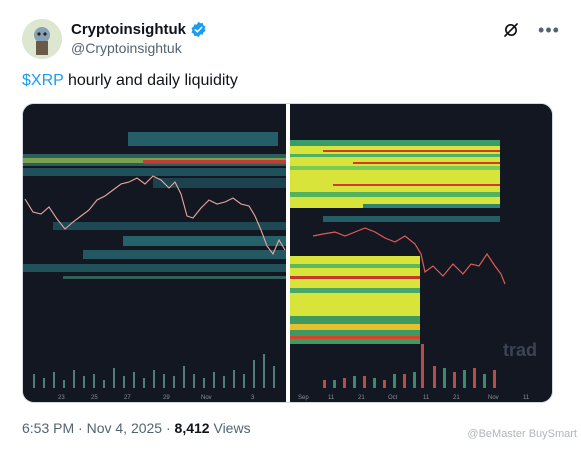  I want to click on svg-text: trad, so click(520, 350).